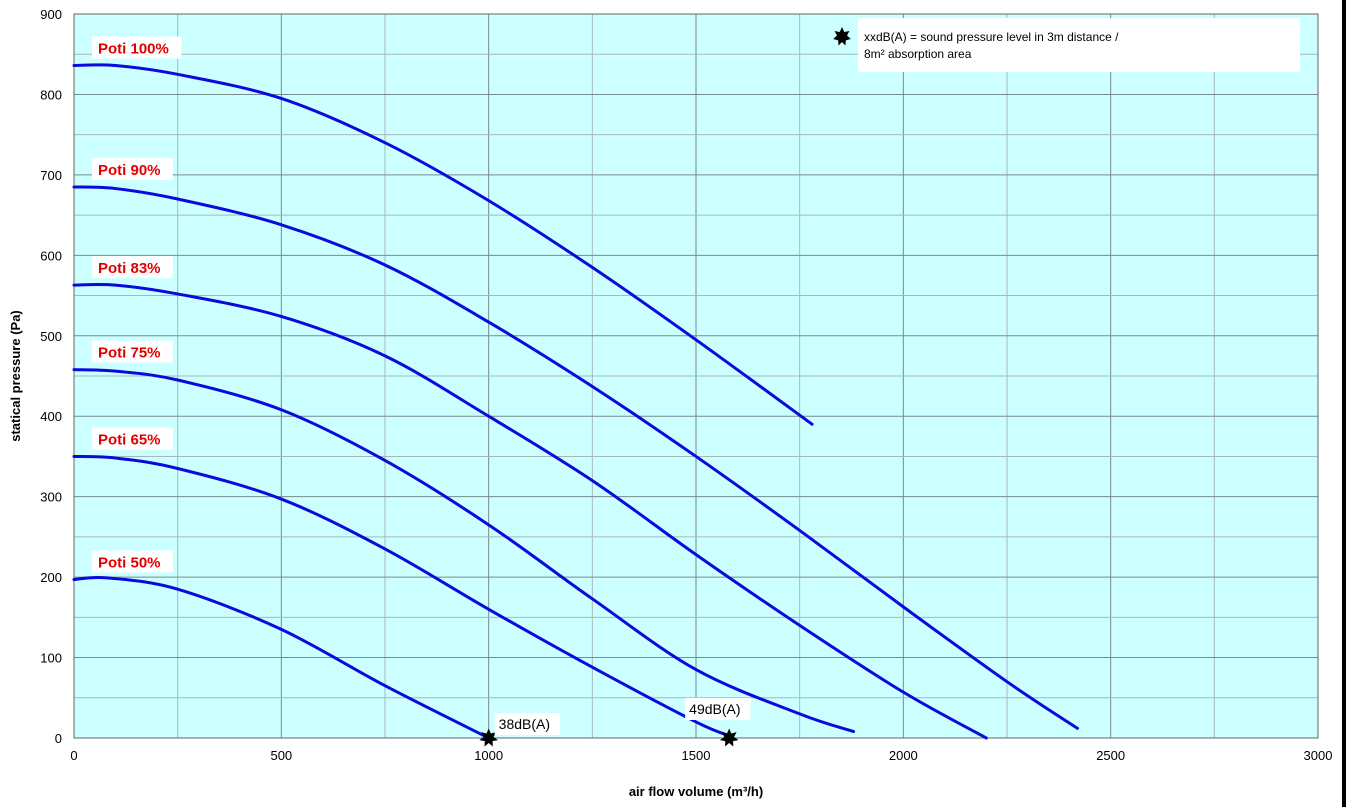  I want to click on y-tick-labels: 0 100 200 300 400 500 600 700 800 900, so click(51, 376).